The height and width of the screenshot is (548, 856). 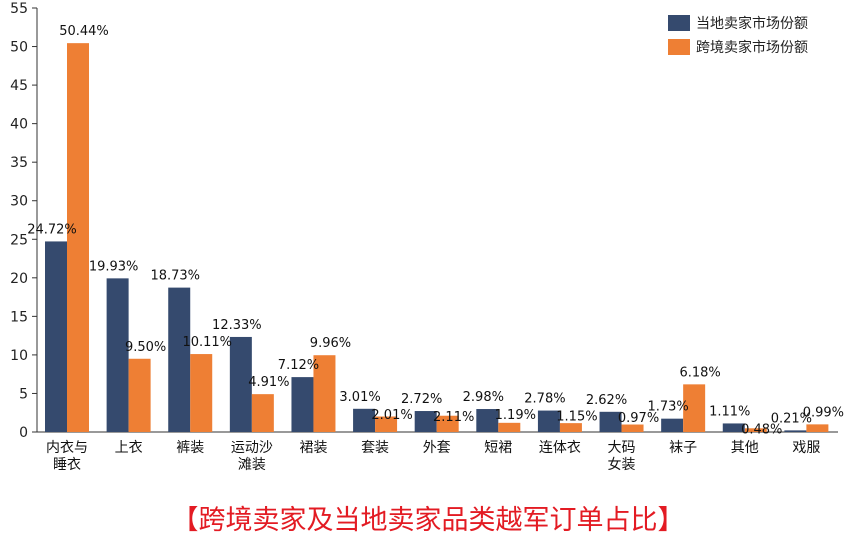 I want to click on data-label-local: 2.62%, so click(x=606, y=400).